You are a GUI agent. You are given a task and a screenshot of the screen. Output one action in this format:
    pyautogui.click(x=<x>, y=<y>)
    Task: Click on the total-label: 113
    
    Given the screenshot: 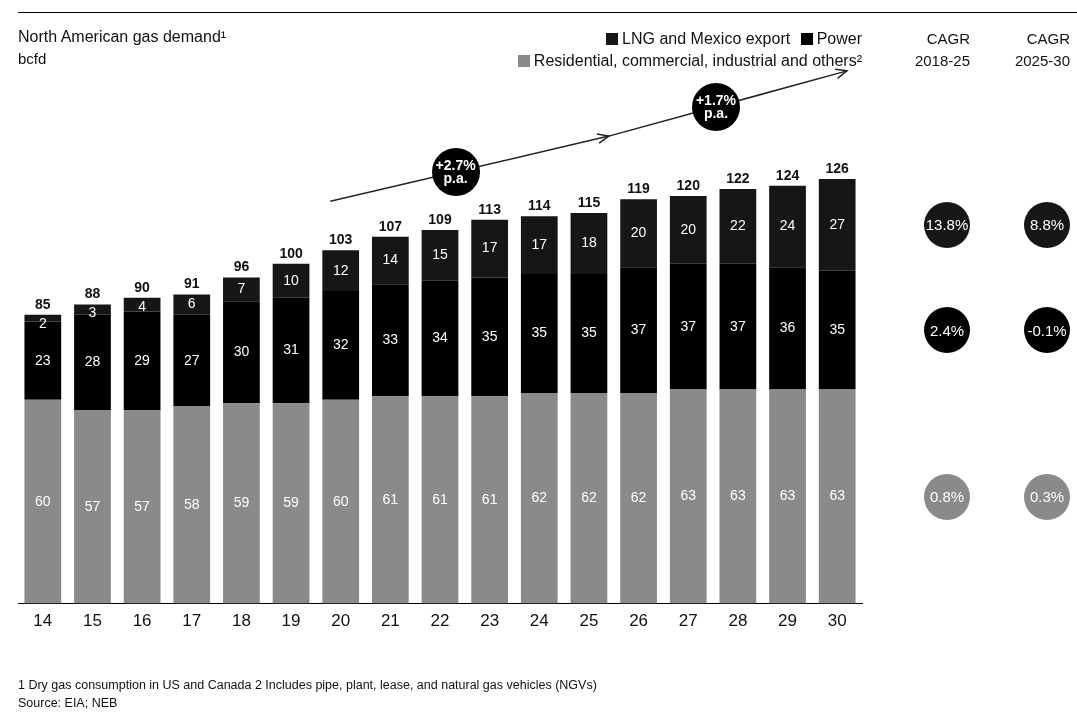 What is the action you would take?
    pyautogui.click(x=490, y=208)
    